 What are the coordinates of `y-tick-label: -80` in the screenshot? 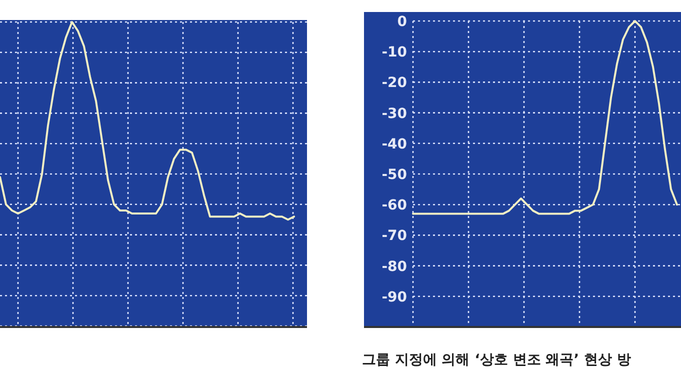 It's located at (395, 266).